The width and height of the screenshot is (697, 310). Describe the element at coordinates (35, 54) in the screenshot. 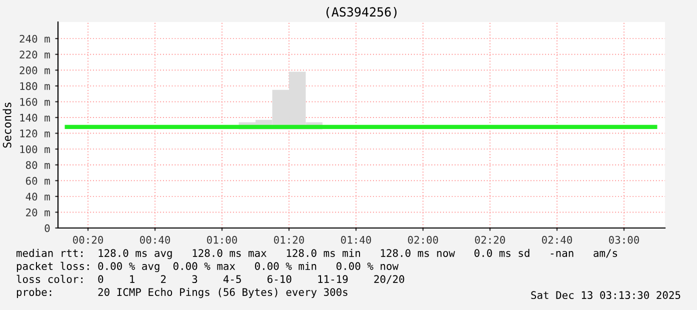

I see `y-tick-label: 220 m` at that location.